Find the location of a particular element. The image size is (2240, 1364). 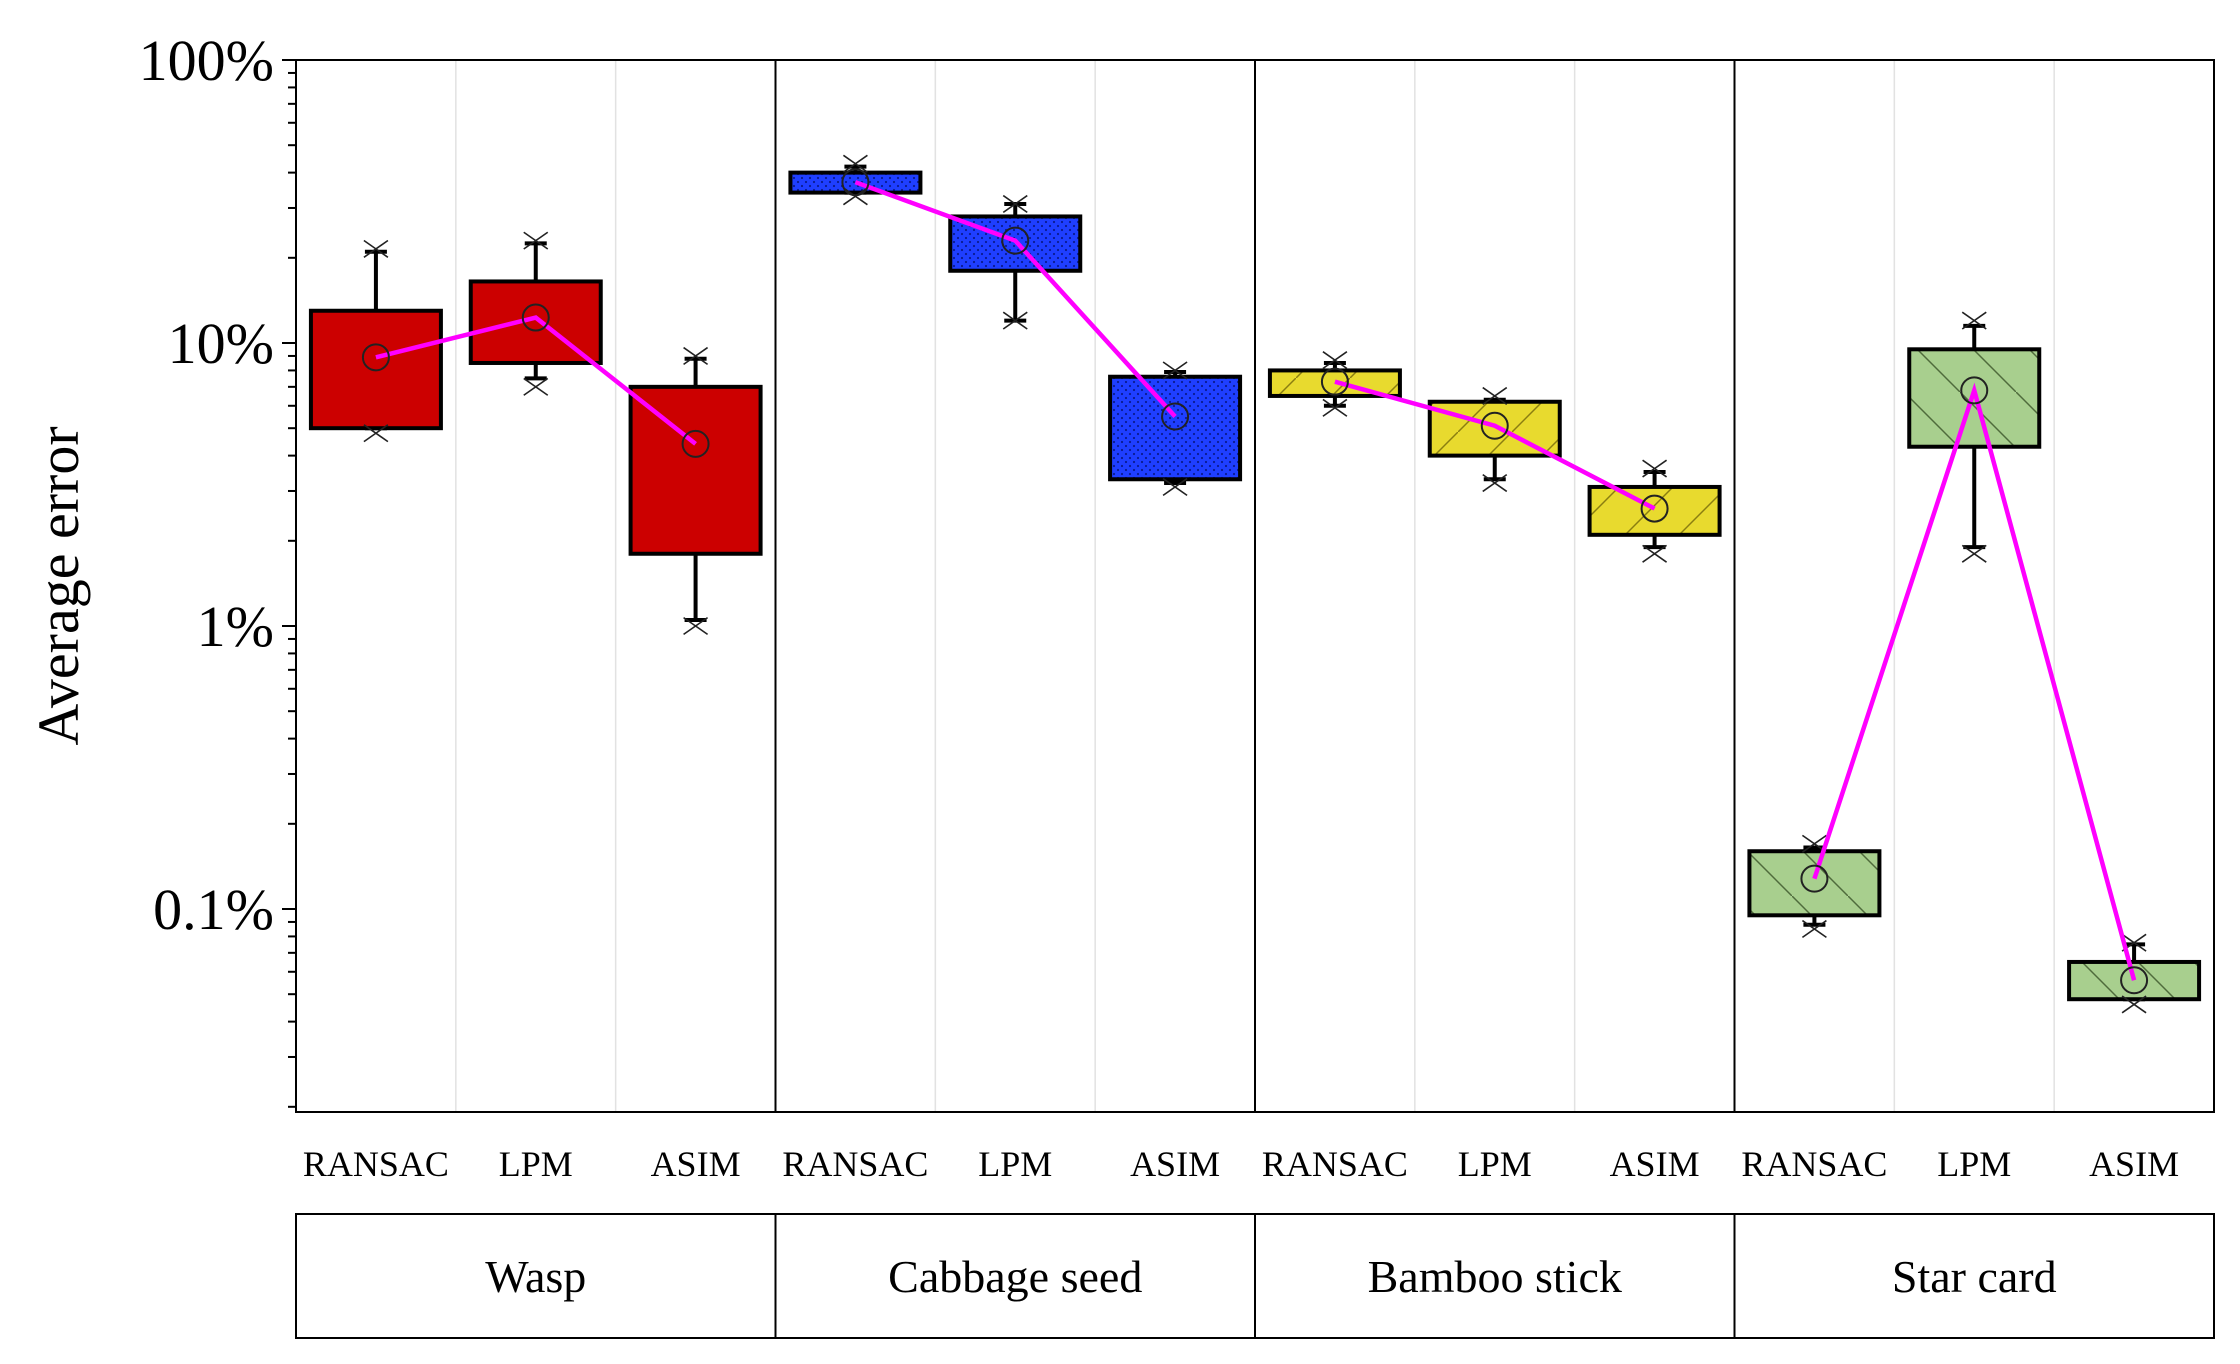

mean-line-cabbage-seed is located at coordinates (1015, 299).